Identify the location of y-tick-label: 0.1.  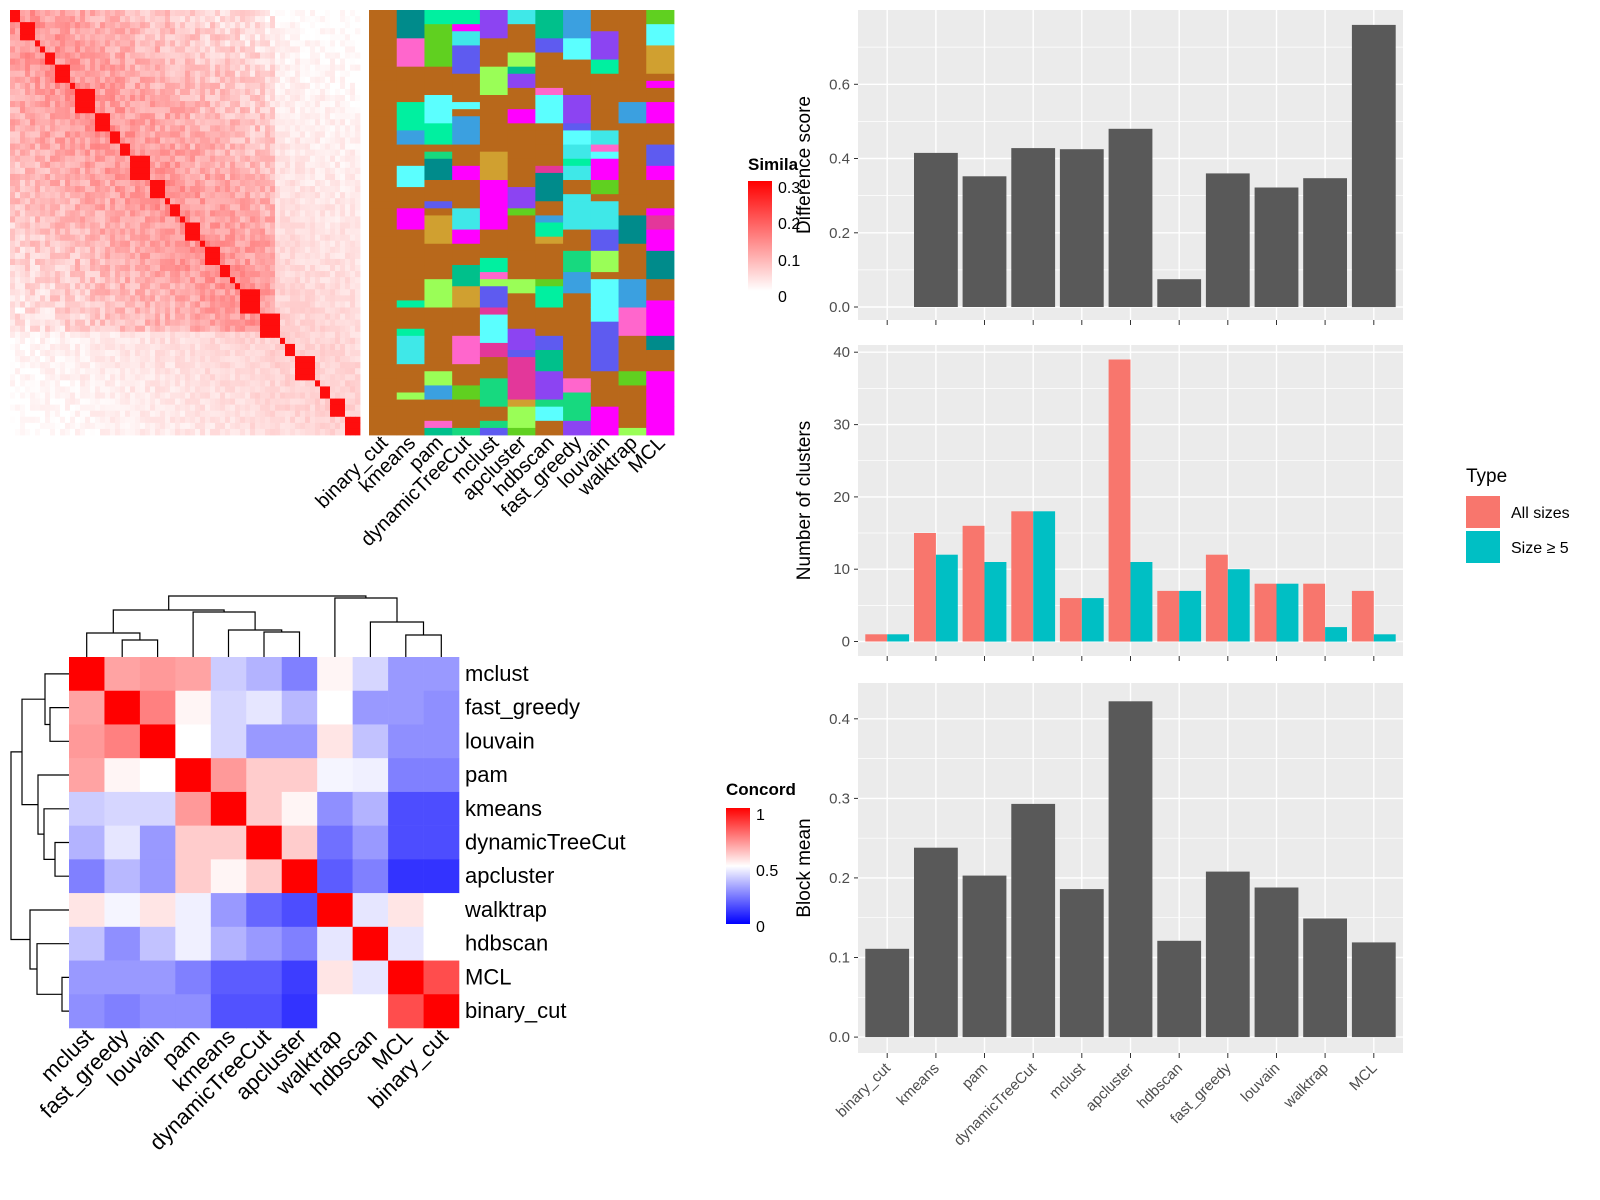
(839, 958).